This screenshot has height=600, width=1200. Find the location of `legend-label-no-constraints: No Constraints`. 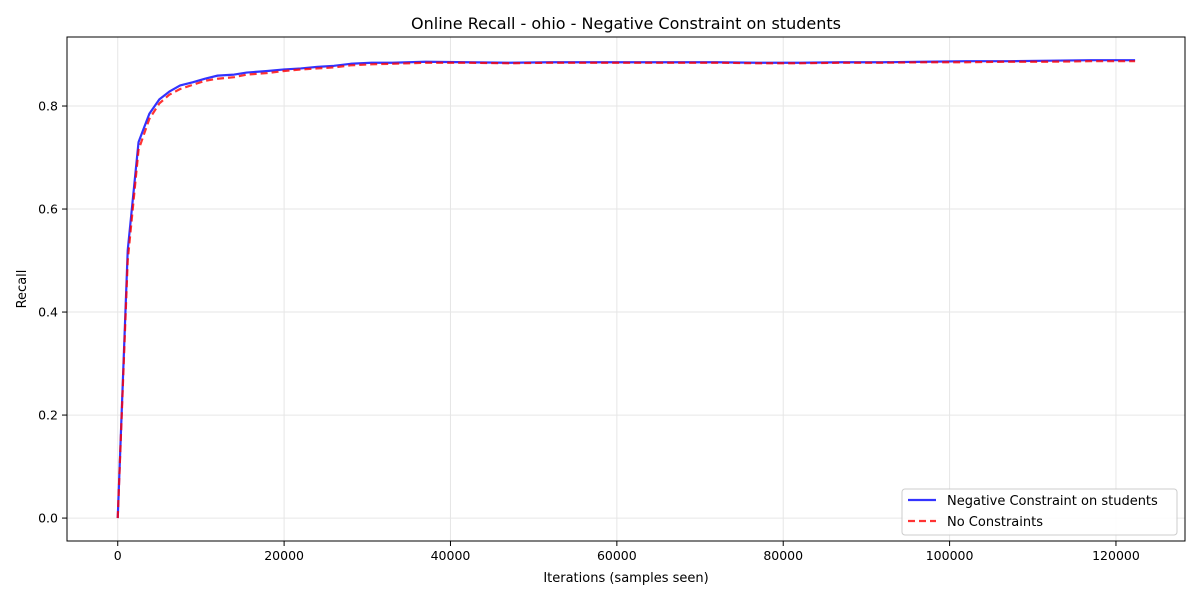

legend-label-no-constraints: No Constraints is located at coordinates (995, 522).